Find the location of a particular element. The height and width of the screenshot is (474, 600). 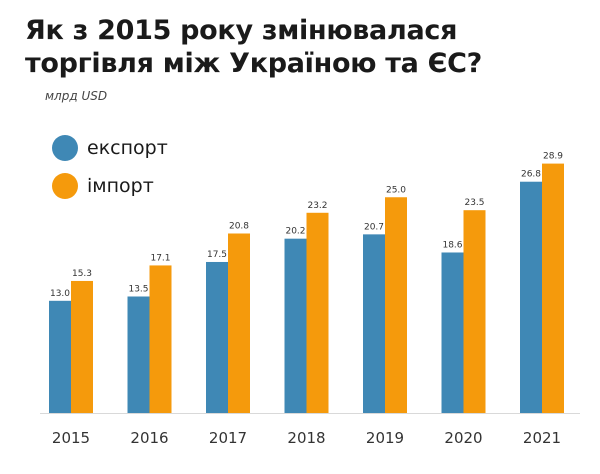

bar-import-2020 is located at coordinates (474, 311).